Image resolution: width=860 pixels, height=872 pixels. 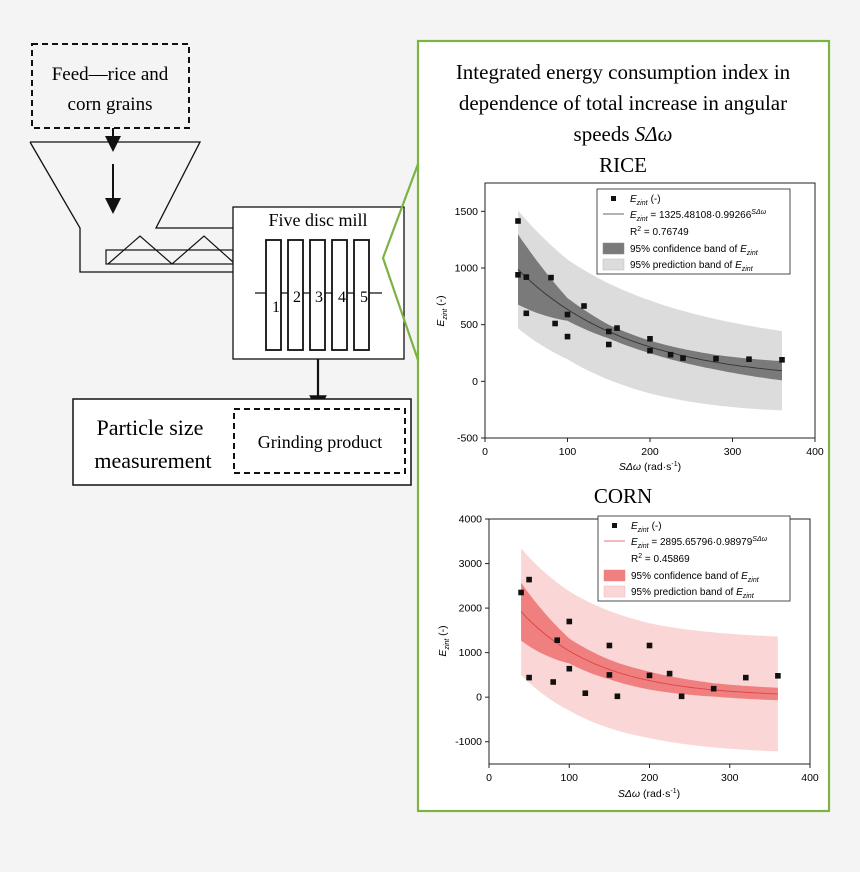 I want to click on corn-x-axis-label: SΔω (rad·s-1), so click(x=649, y=794).